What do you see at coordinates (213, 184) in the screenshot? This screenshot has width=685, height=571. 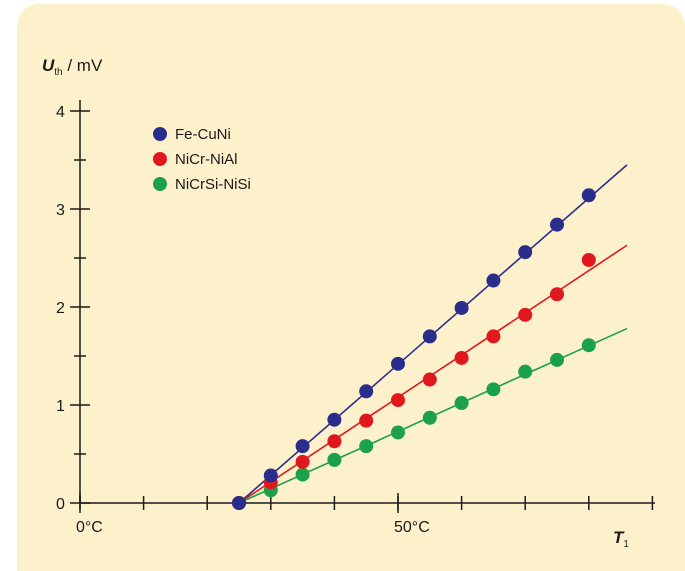 I see `legend-label: NiCrSi-NiSi` at bounding box center [213, 184].